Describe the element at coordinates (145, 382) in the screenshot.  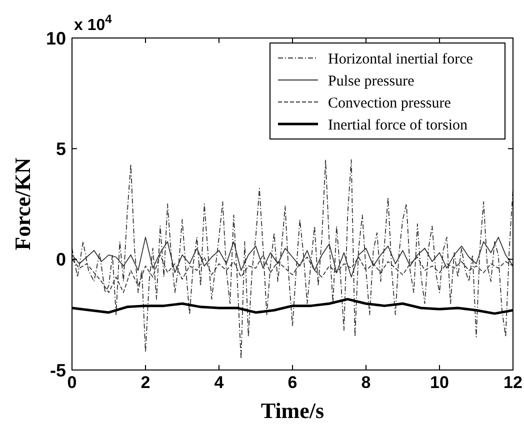
I see `x-tick-label: 2` at that location.